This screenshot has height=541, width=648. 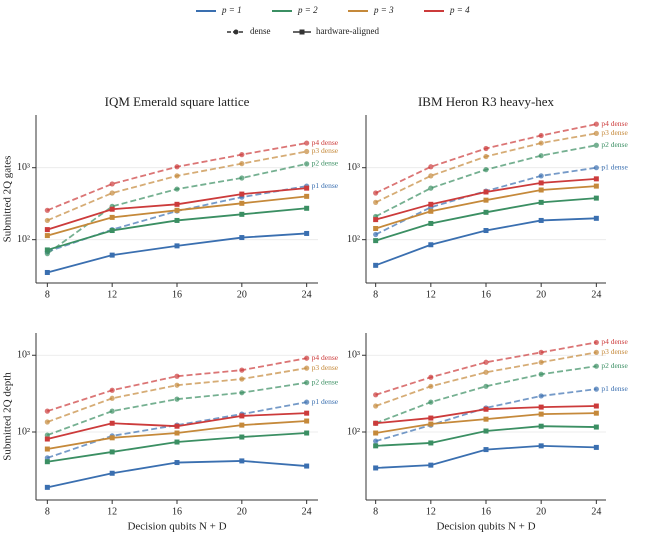 I want to click on panel-title: IQM Emerald square lattice, so click(x=177, y=101).